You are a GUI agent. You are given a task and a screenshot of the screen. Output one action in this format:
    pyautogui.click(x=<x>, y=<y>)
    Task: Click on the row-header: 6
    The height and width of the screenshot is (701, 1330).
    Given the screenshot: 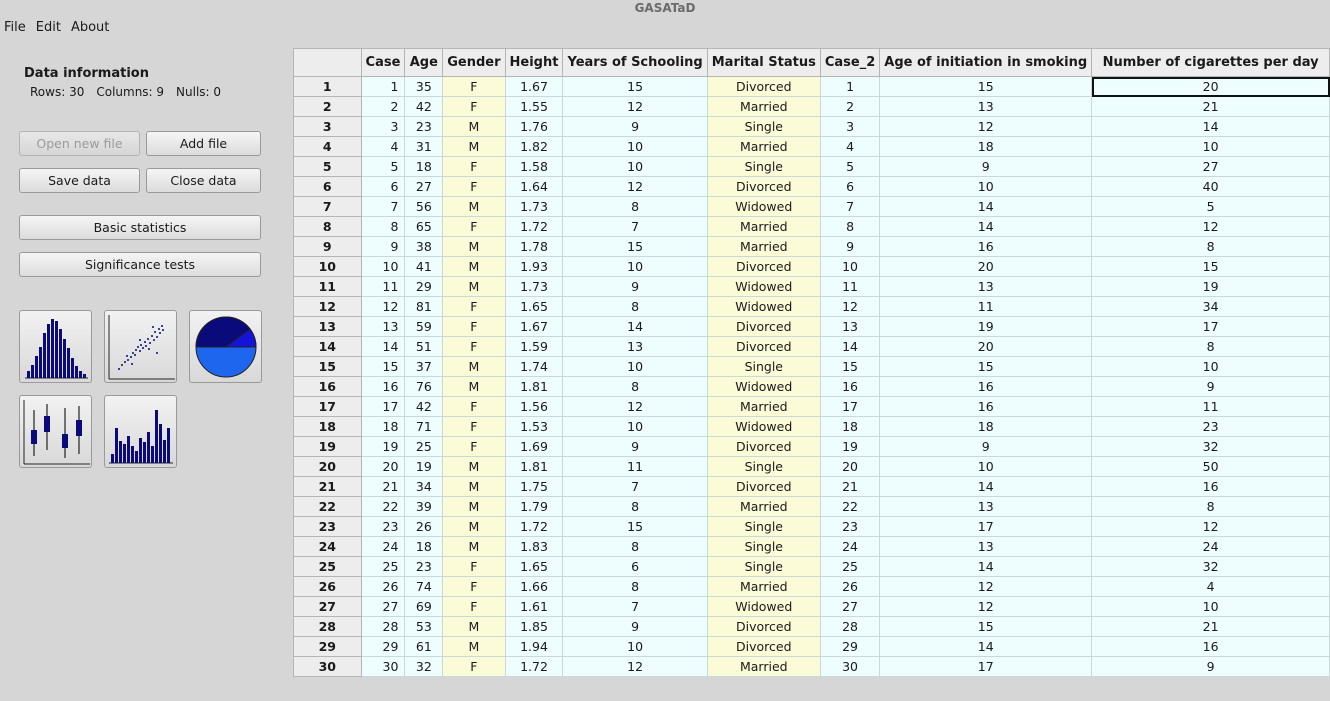 What is the action you would take?
    pyautogui.click(x=327, y=186)
    